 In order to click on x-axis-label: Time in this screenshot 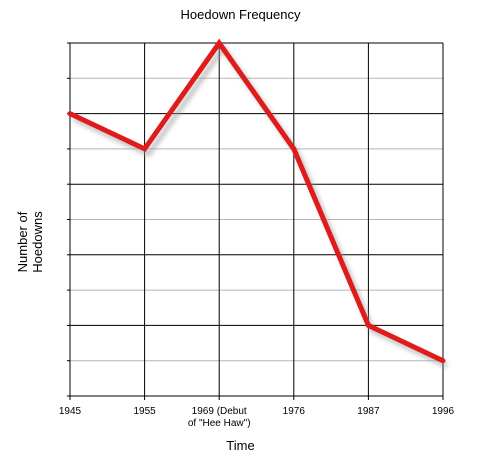, I will do `click(240, 445)`.